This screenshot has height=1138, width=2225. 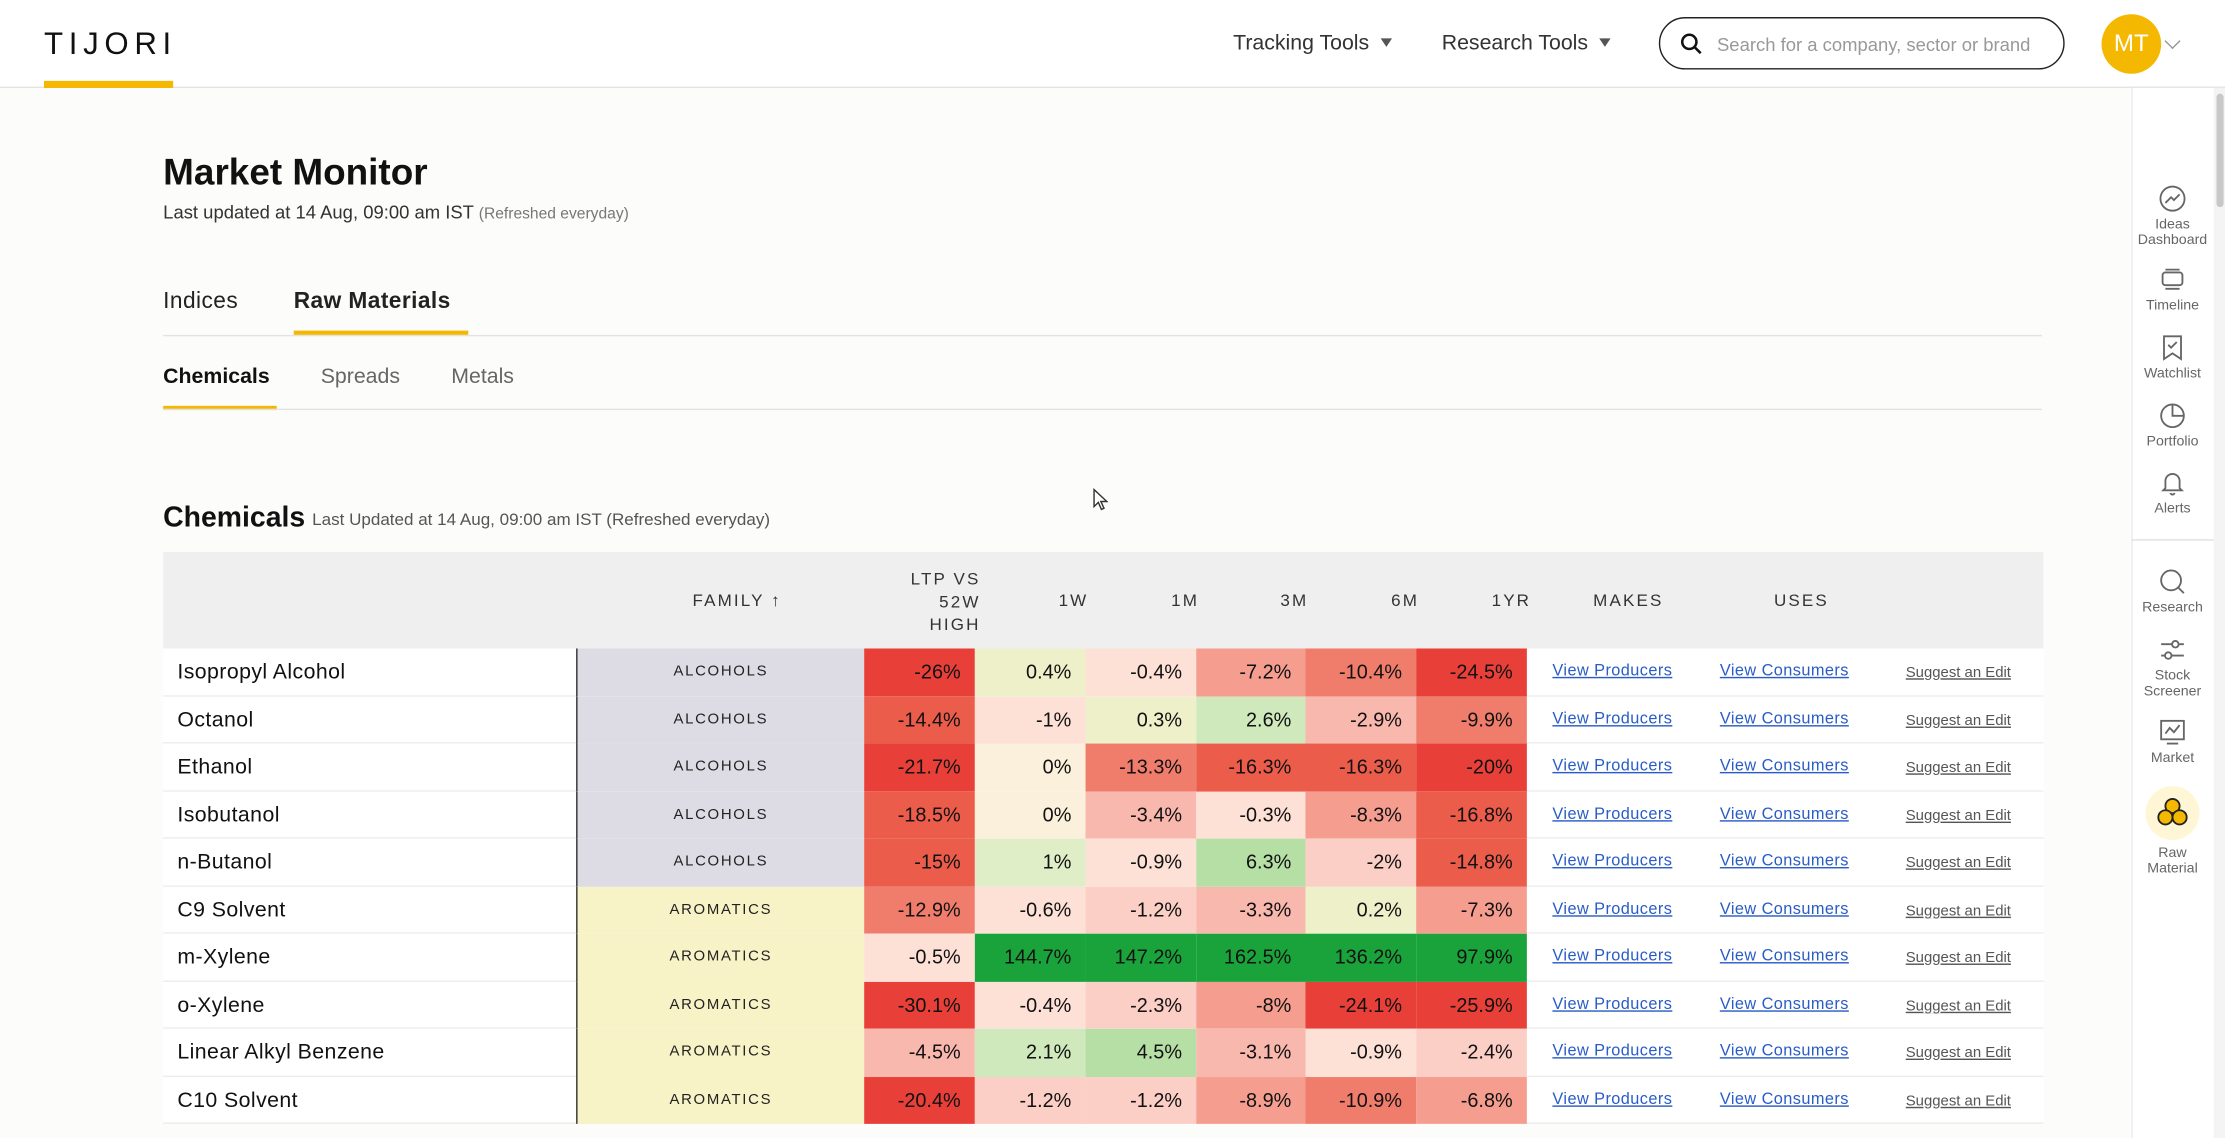 I want to click on chevron-down-icon, so click(x=2172, y=41).